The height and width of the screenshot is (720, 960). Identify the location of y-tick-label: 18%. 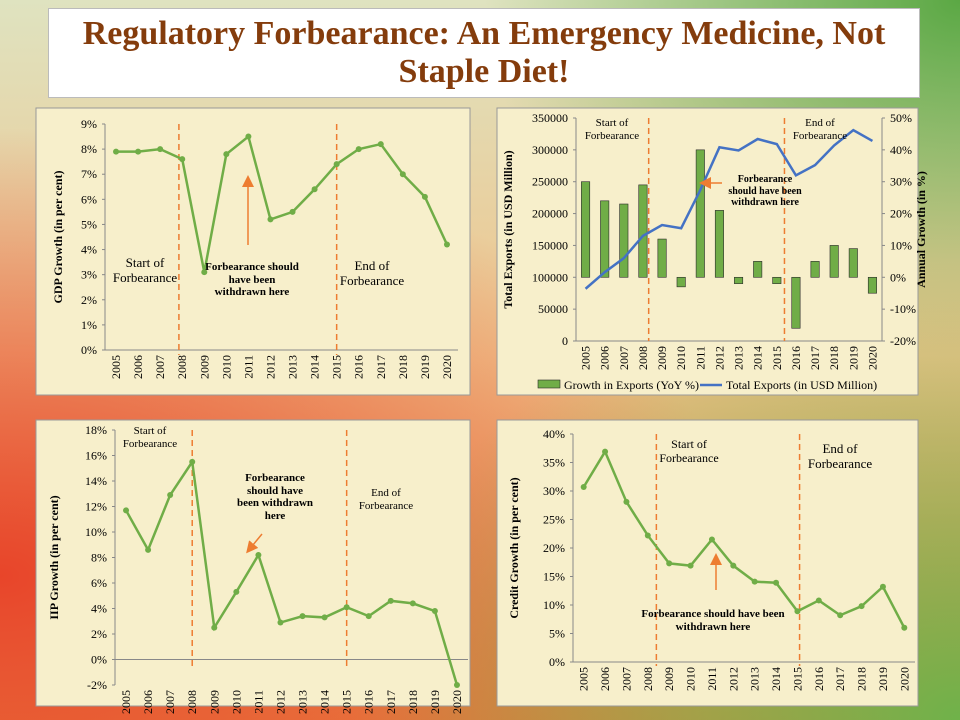
(96, 430).